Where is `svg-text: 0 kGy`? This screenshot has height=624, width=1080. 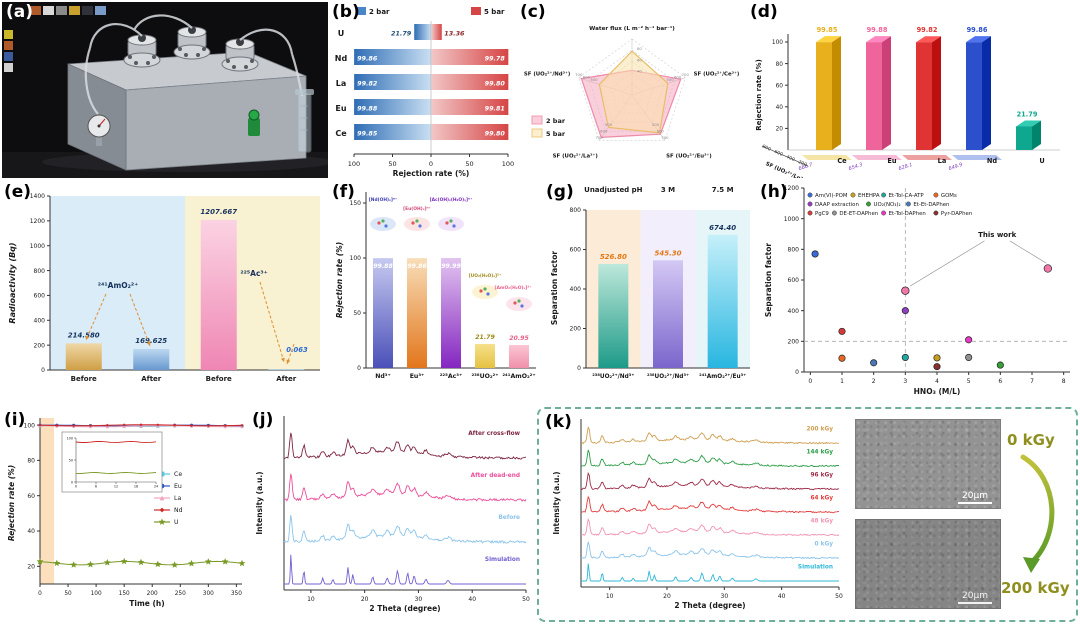 svg-text: 0 kGy is located at coordinates (824, 544).